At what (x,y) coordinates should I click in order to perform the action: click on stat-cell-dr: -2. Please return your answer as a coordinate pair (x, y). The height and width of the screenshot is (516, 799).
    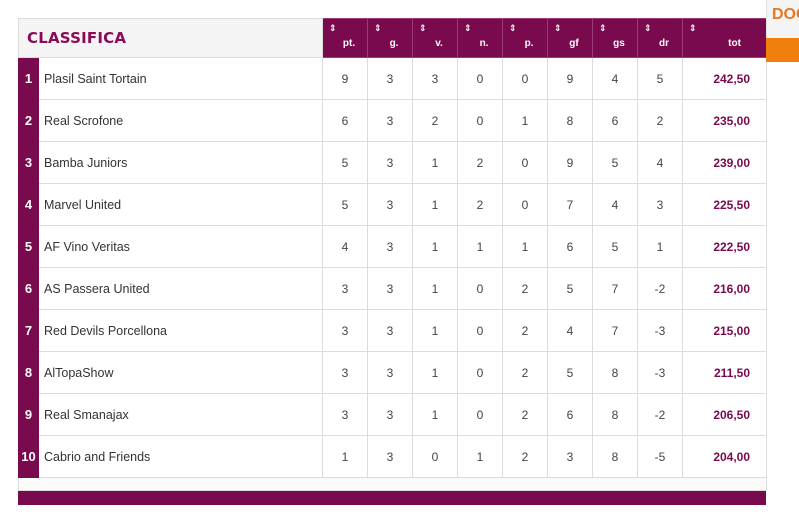
    Looking at the image, I should click on (660, 288).